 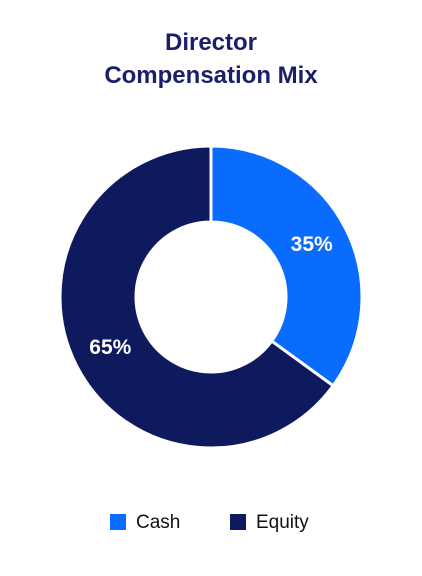 What do you see at coordinates (158, 522) in the screenshot?
I see `legend-label: Cash` at bounding box center [158, 522].